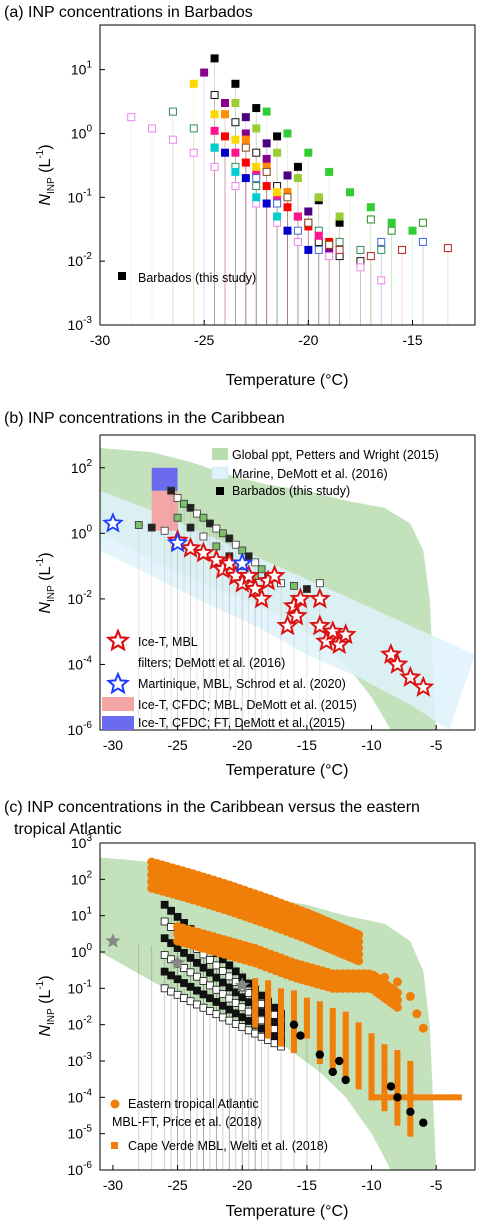 This screenshot has height=1226, width=500. I want to click on legend-label-ice-t-filters: filters; DeMott et al. (2016), so click(211, 663).